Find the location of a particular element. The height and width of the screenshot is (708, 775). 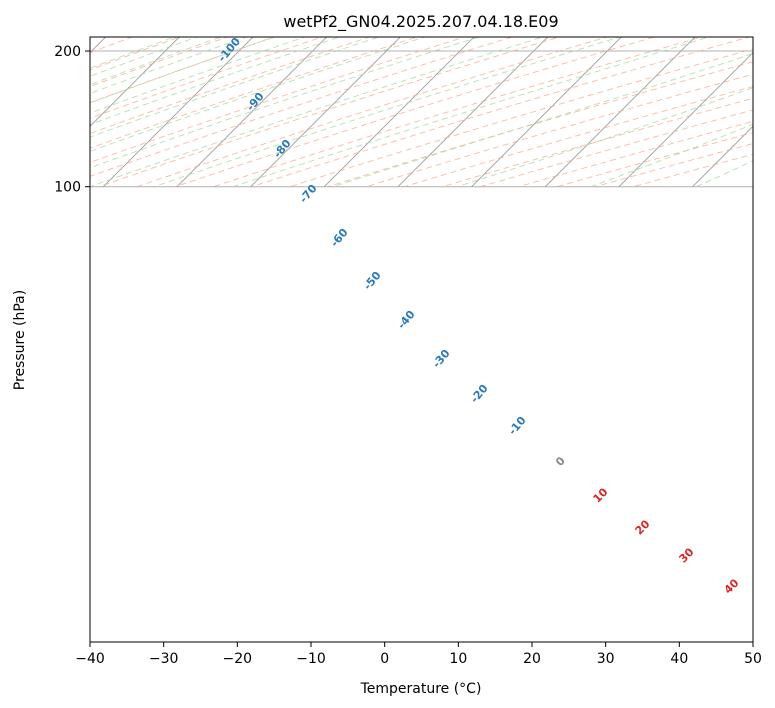

x-axis-label: Temperature (°C) is located at coordinates (421, 689).